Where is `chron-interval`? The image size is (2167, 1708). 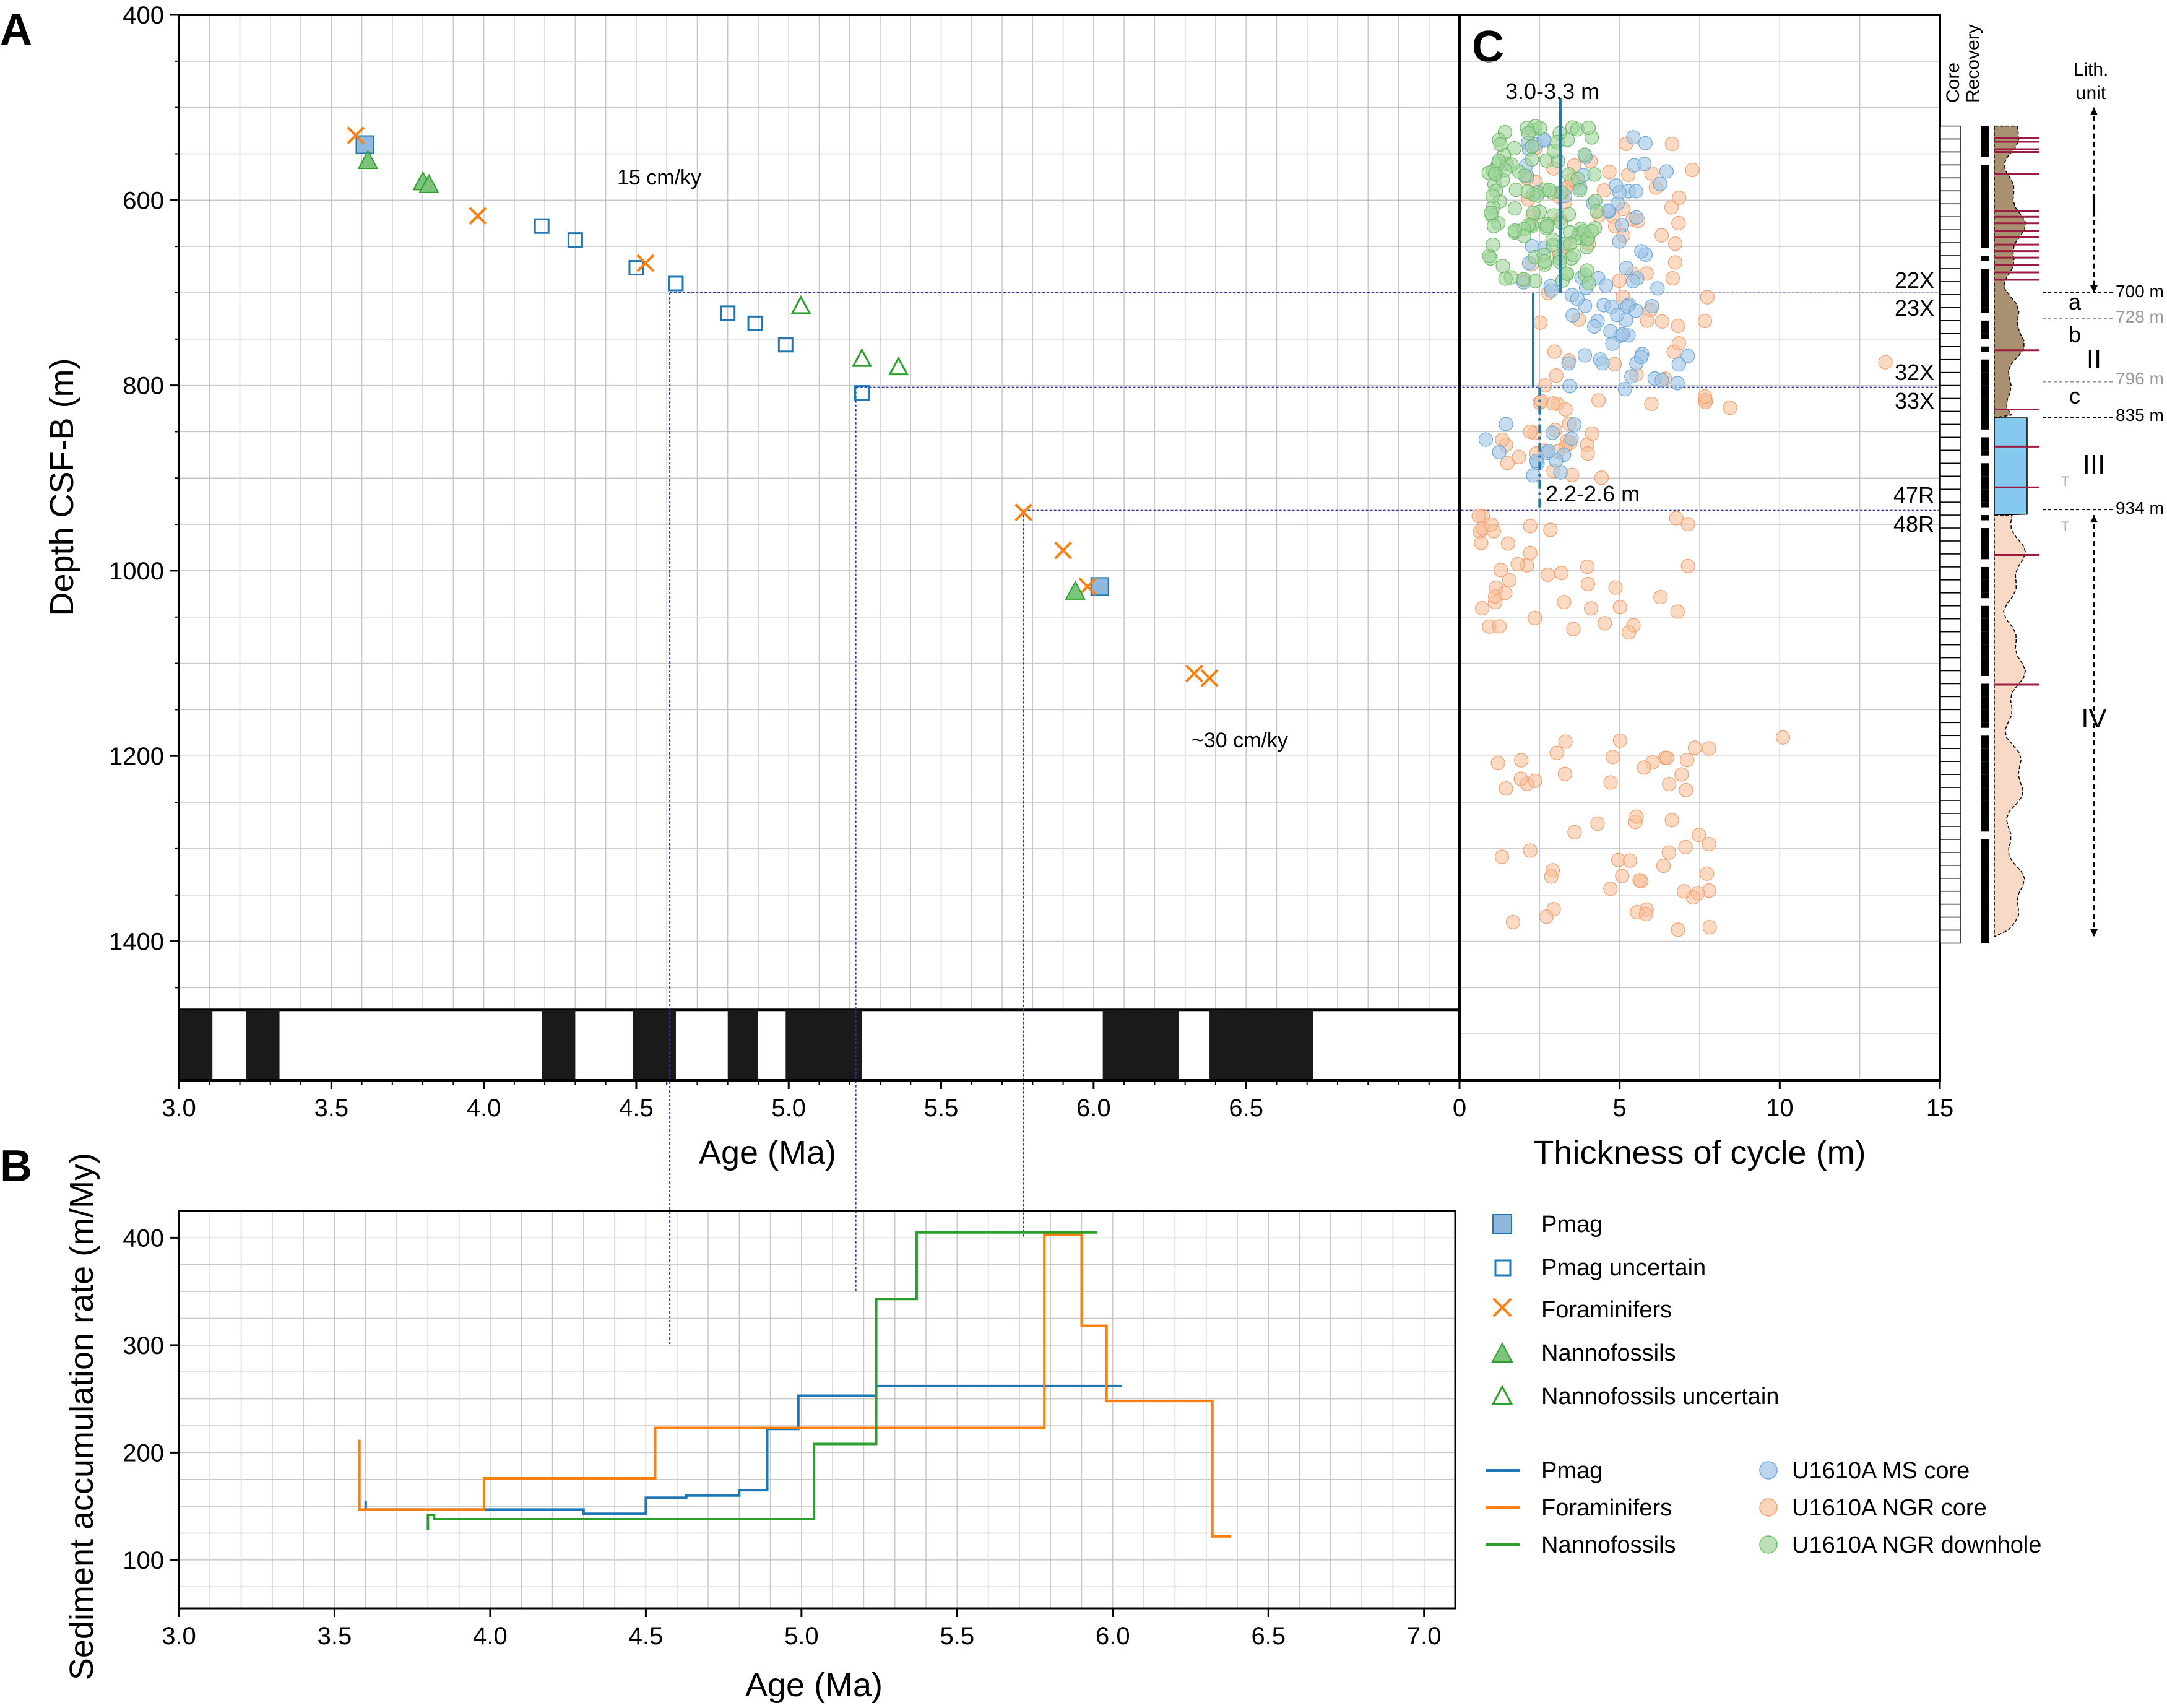
chron-interval is located at coordinates (823, 1045).